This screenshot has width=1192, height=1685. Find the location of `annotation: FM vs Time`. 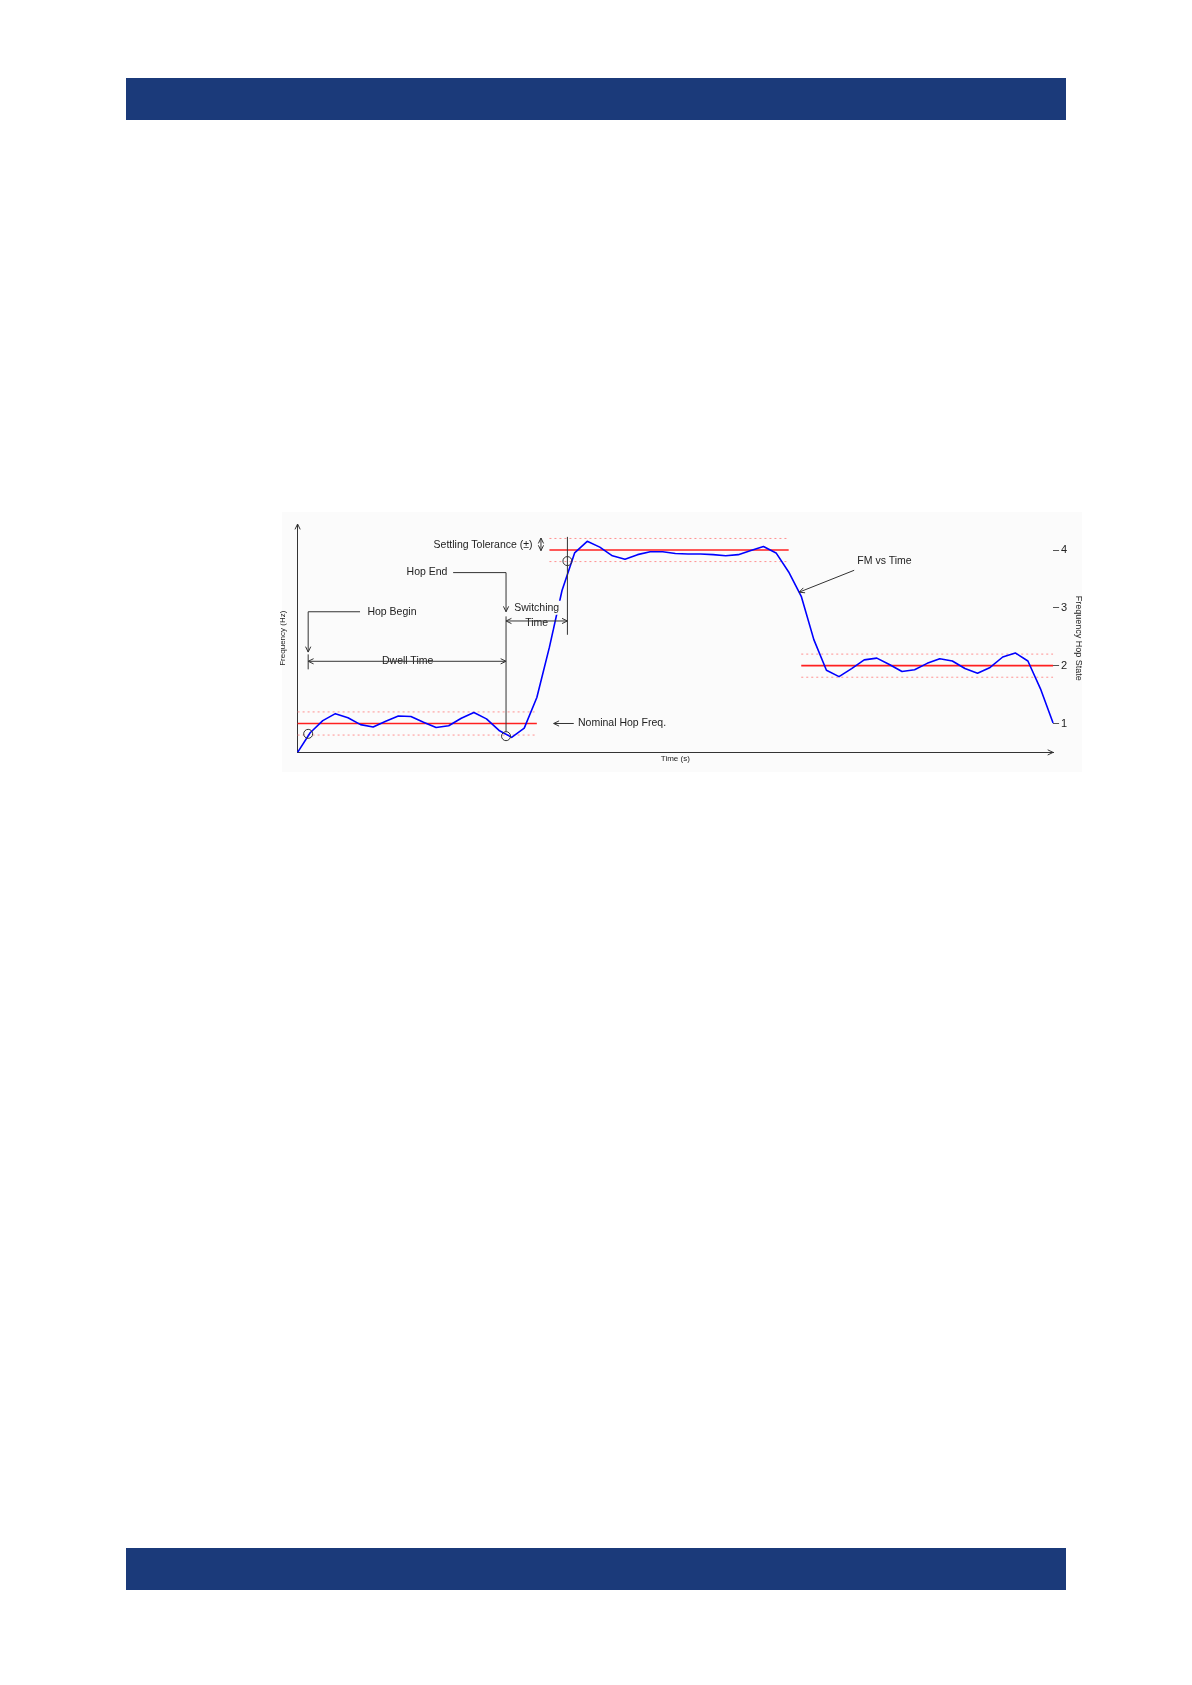

annotation: FM vs Time is located at coordinates (884, 559).